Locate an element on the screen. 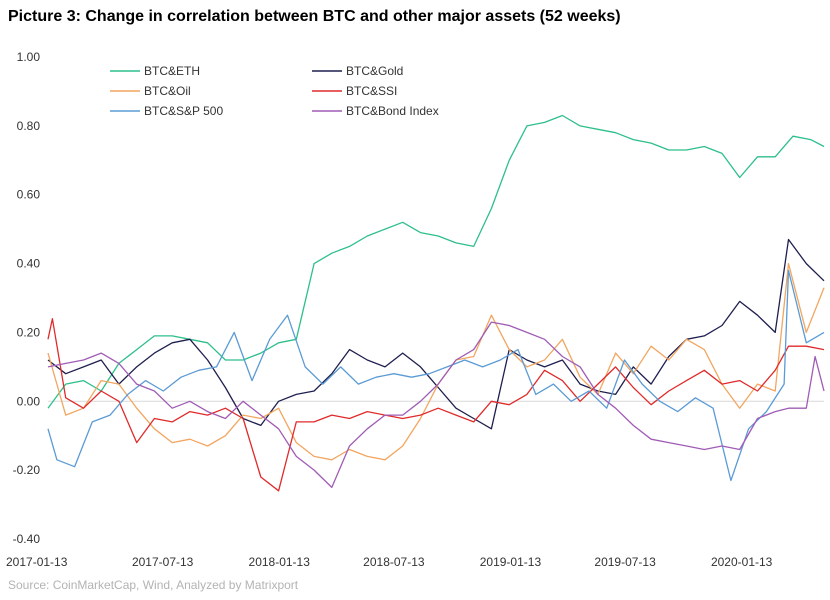 The height and width of the screenshot is (600, 830). y-tick-label: 0.60 is located at coordinates (29, 195).